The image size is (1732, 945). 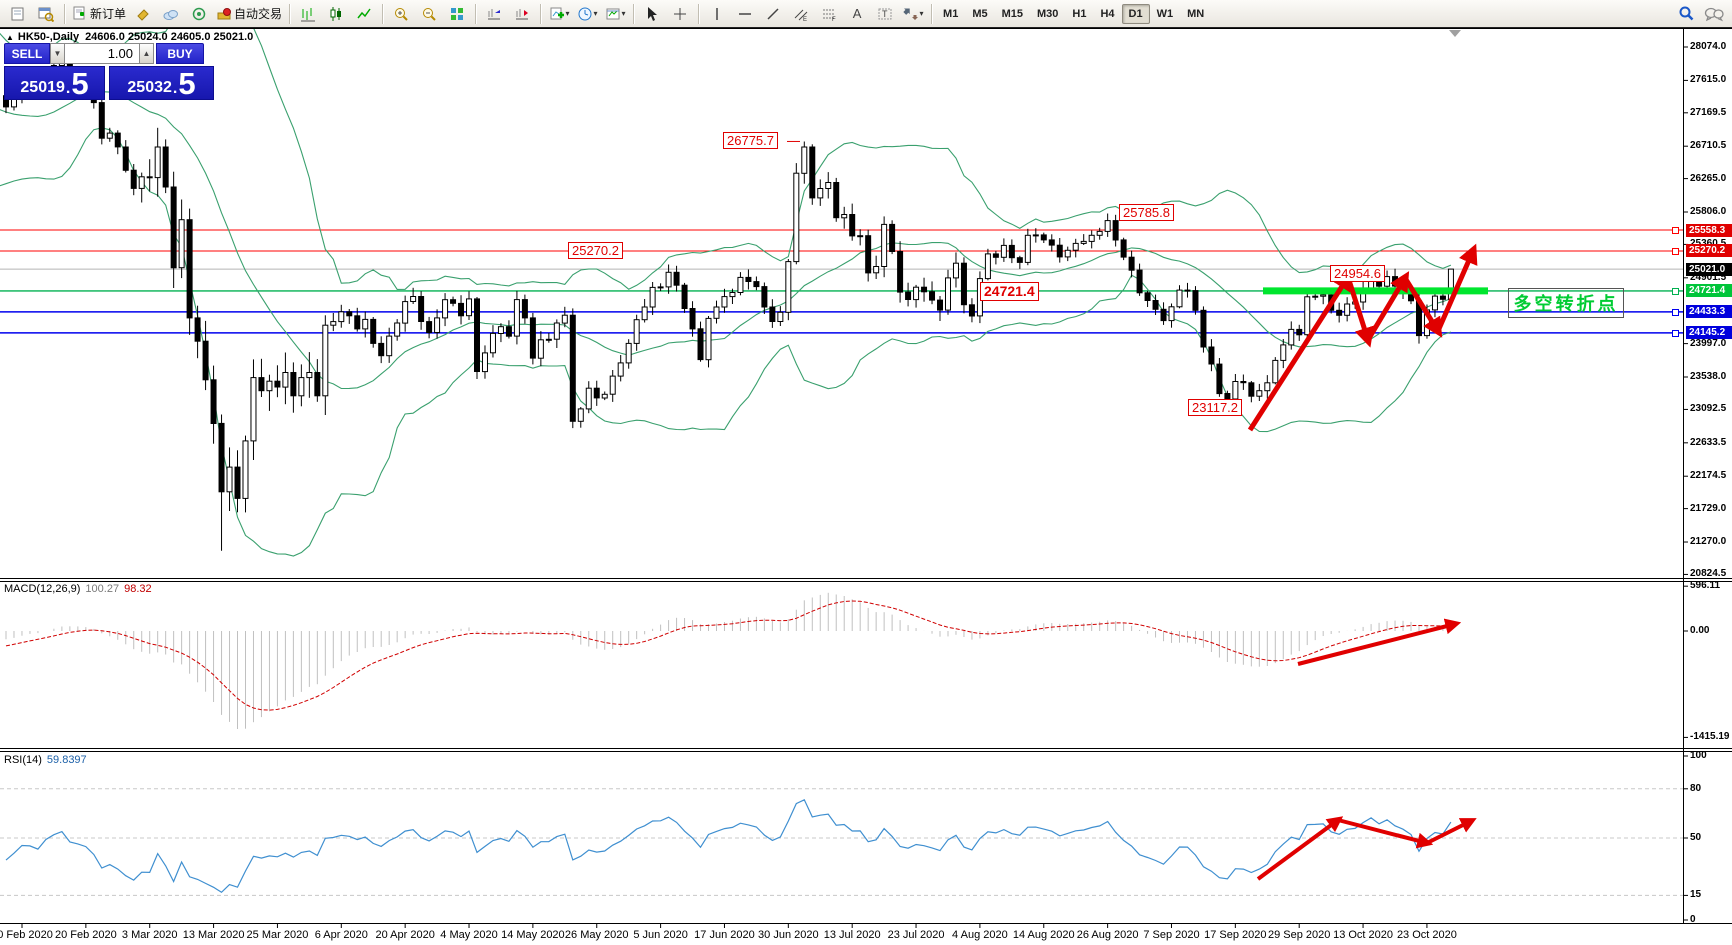 I want to click on macd-label: MACD(12,26,9), so click(x=42, y=589).